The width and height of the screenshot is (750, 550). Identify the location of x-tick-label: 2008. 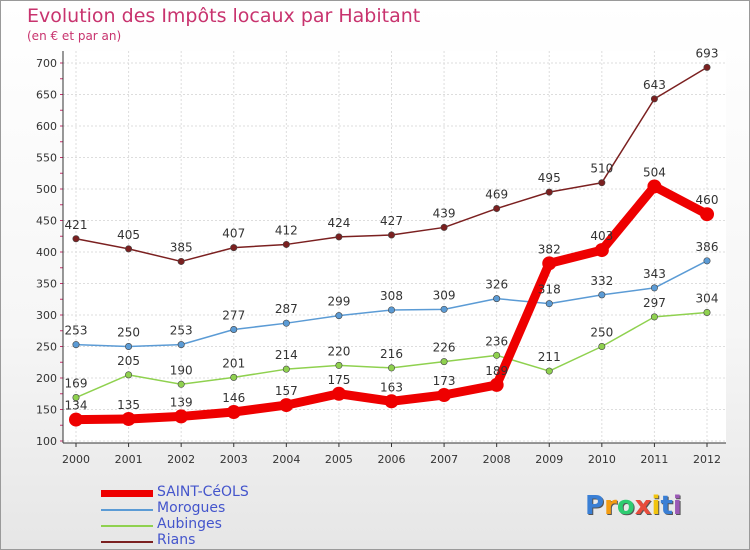
(497, 459).